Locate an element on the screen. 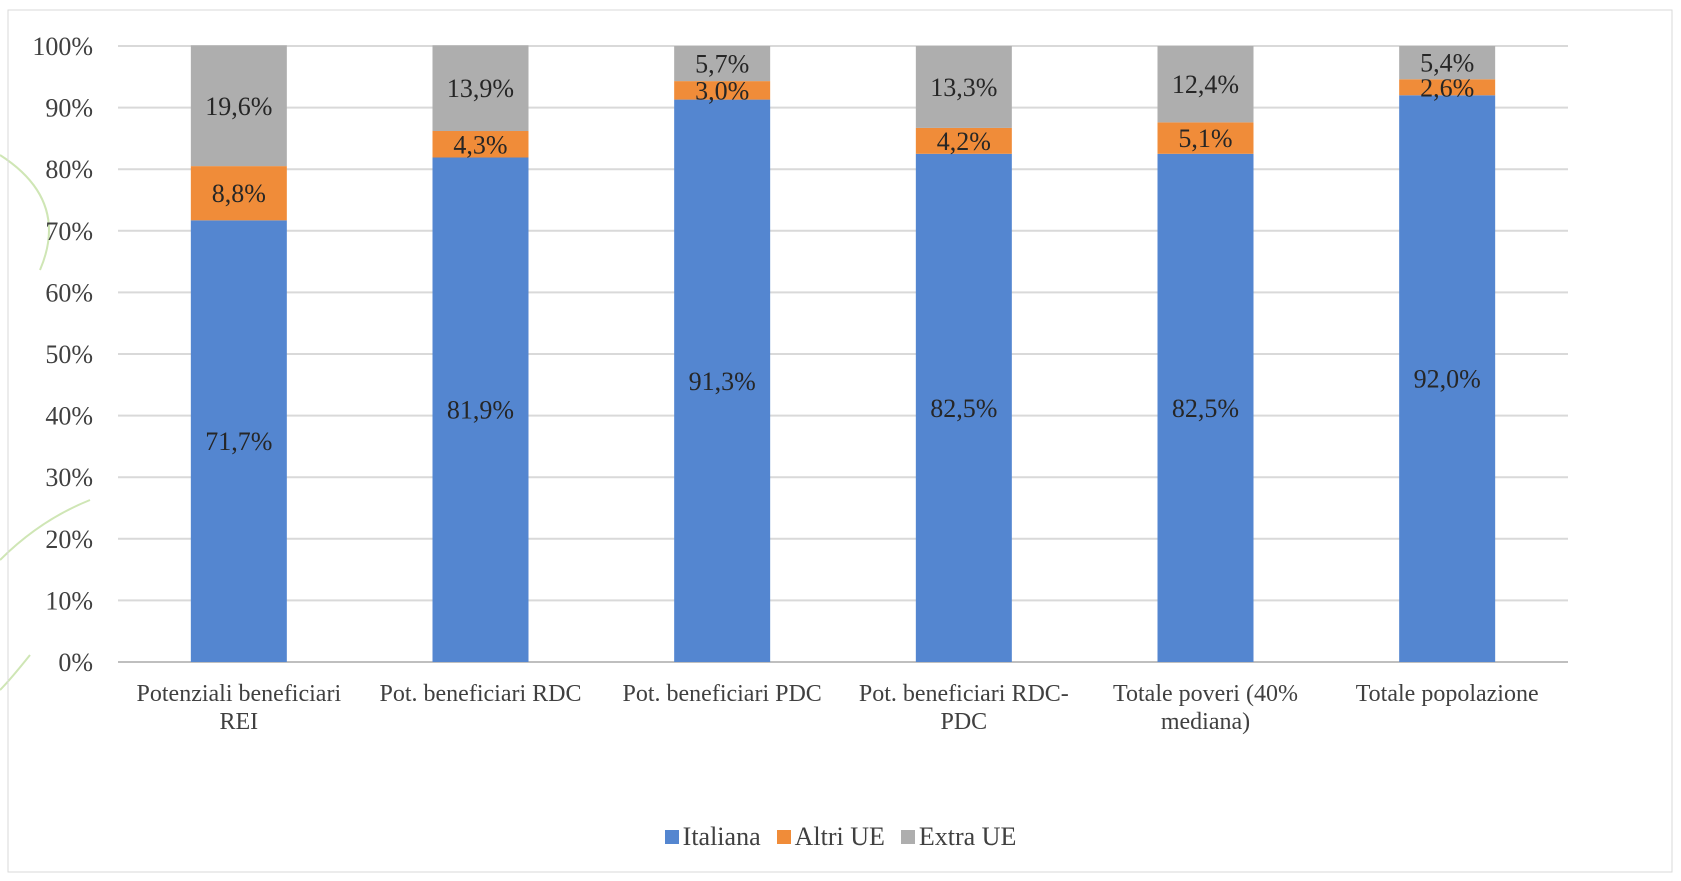 The image size is (1681, 881). data-label: 8,8% is located at coordinates (239, 193).